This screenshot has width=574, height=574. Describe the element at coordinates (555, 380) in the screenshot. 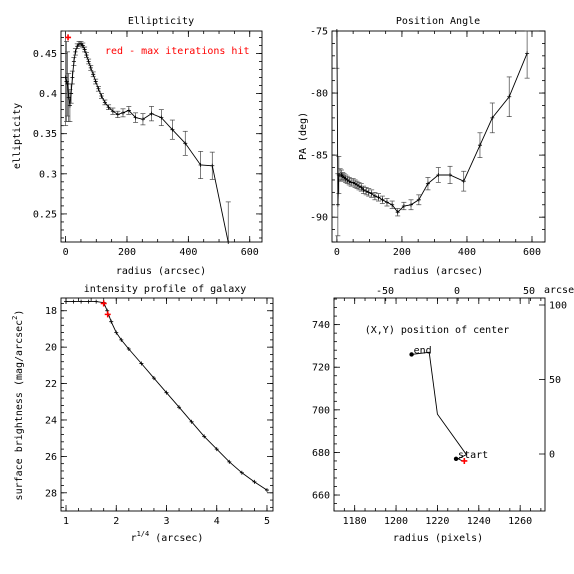

I see `right-y-tick-label: 50` at that location.